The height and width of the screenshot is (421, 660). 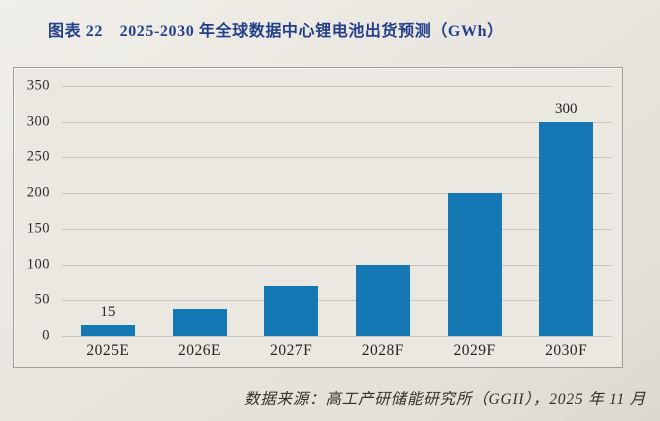 What do you see at coordinates (107, 330) in the screenshot?
I see `bar-2025E` at bounding box center [107, 330].